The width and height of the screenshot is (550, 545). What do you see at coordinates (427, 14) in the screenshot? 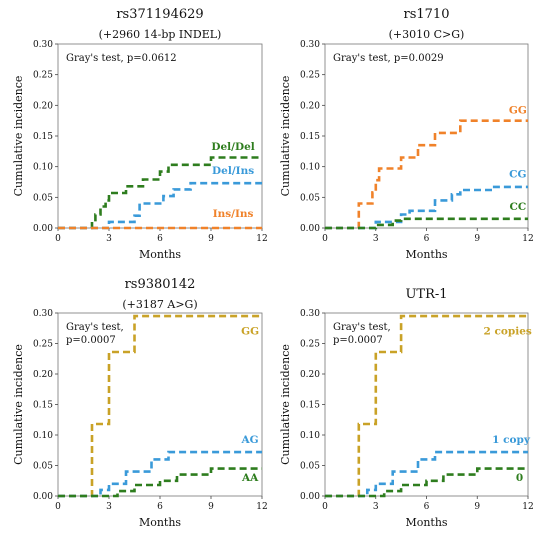
I see `chart-title: rs1710` at bounding box center [427, 14].